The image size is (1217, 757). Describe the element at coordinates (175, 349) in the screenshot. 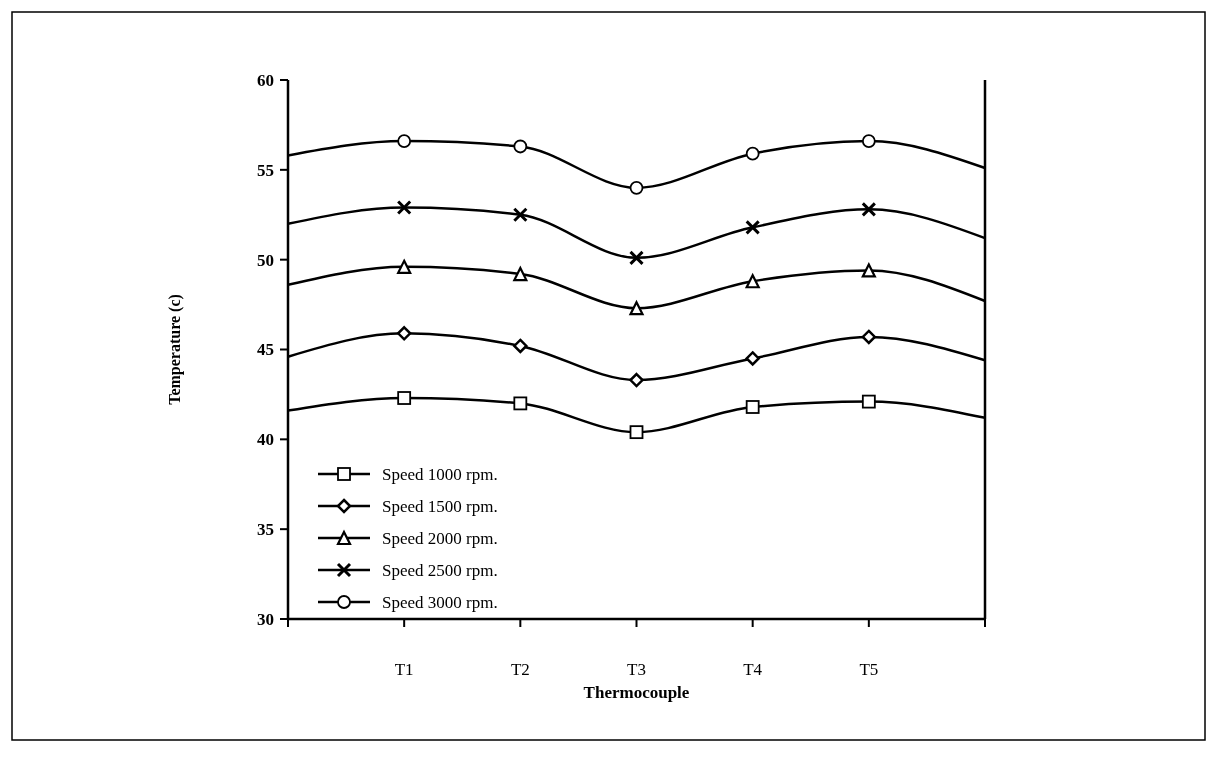

I see `y-axis-title: Temperature (c)` at that location.